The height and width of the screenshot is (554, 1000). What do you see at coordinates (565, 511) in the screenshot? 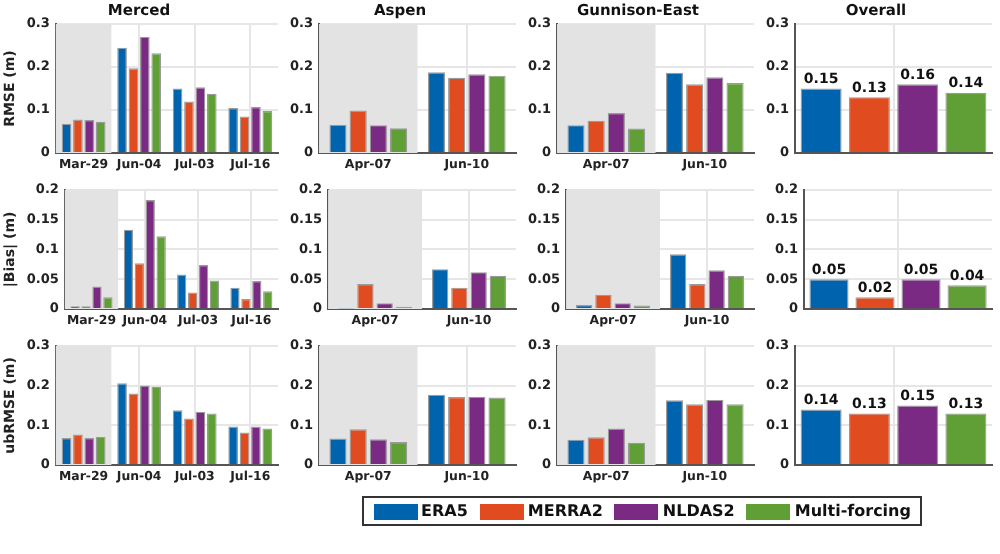
I see `legend-label: MERRA2` at bounding box center [565, 511].